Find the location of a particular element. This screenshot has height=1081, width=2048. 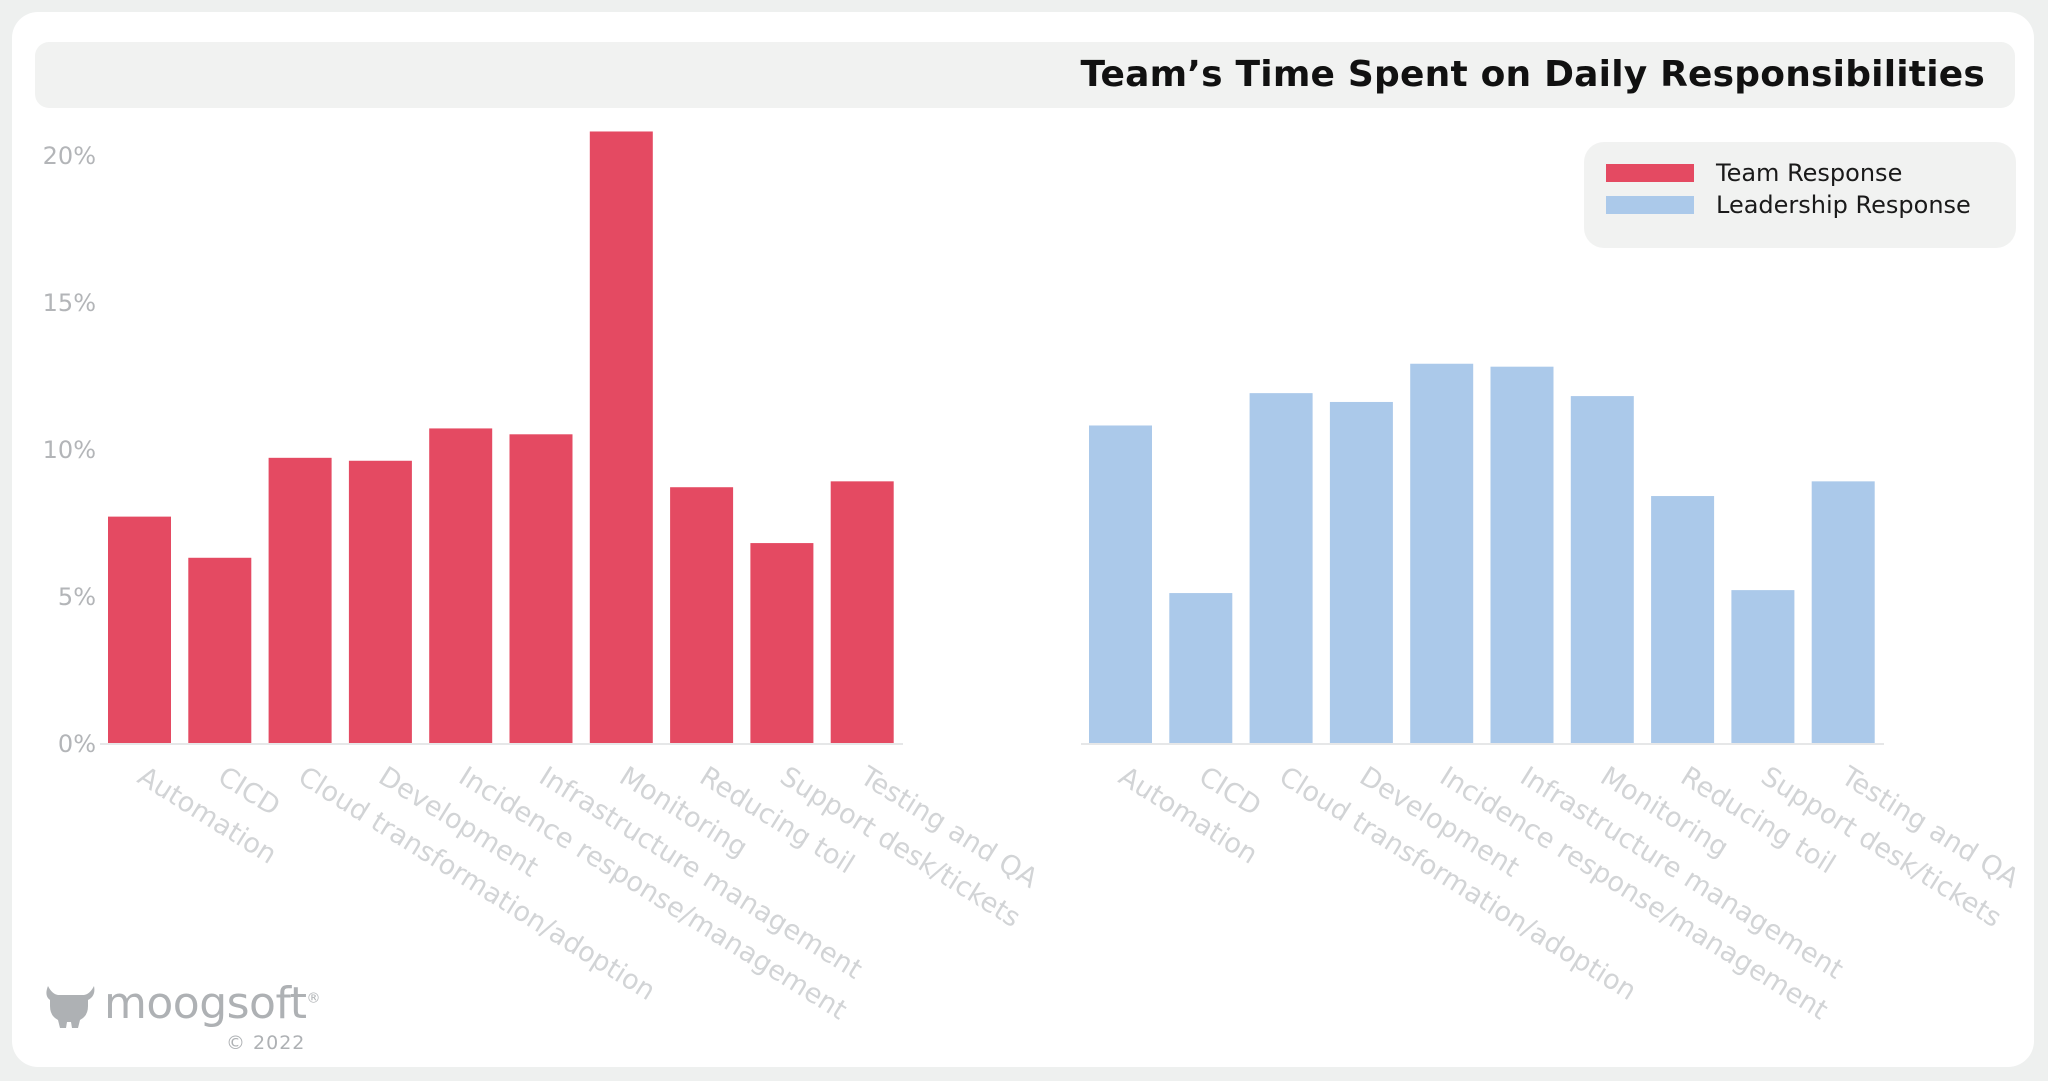

legend-item-team: Team Response is located at coordinates (1754, 173).